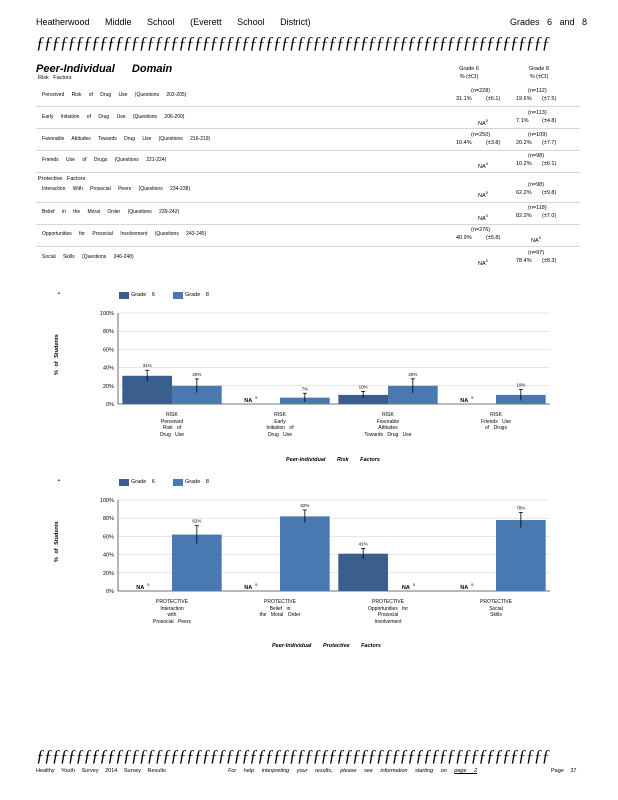  Describe the element at coordinates (466, 771) in the screenshot. I see `footer-page-link: page 2` at that location.